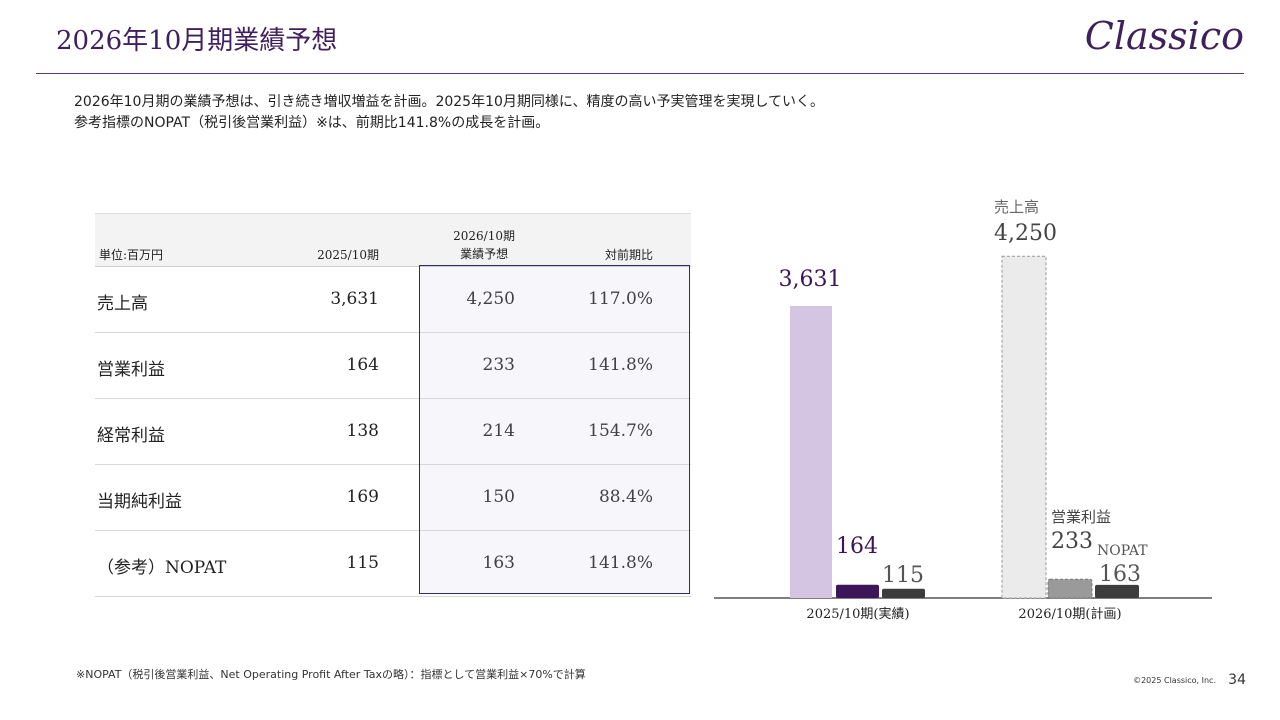 The width and height of the screenshot is (1280, 720). Describe the element at coordinates (312, 123) in the screenshot. I see `description-line-2: 参考指標のNOPAT（税引後営業利益）※は、前期比141.8%の成長を計画。` at that location.